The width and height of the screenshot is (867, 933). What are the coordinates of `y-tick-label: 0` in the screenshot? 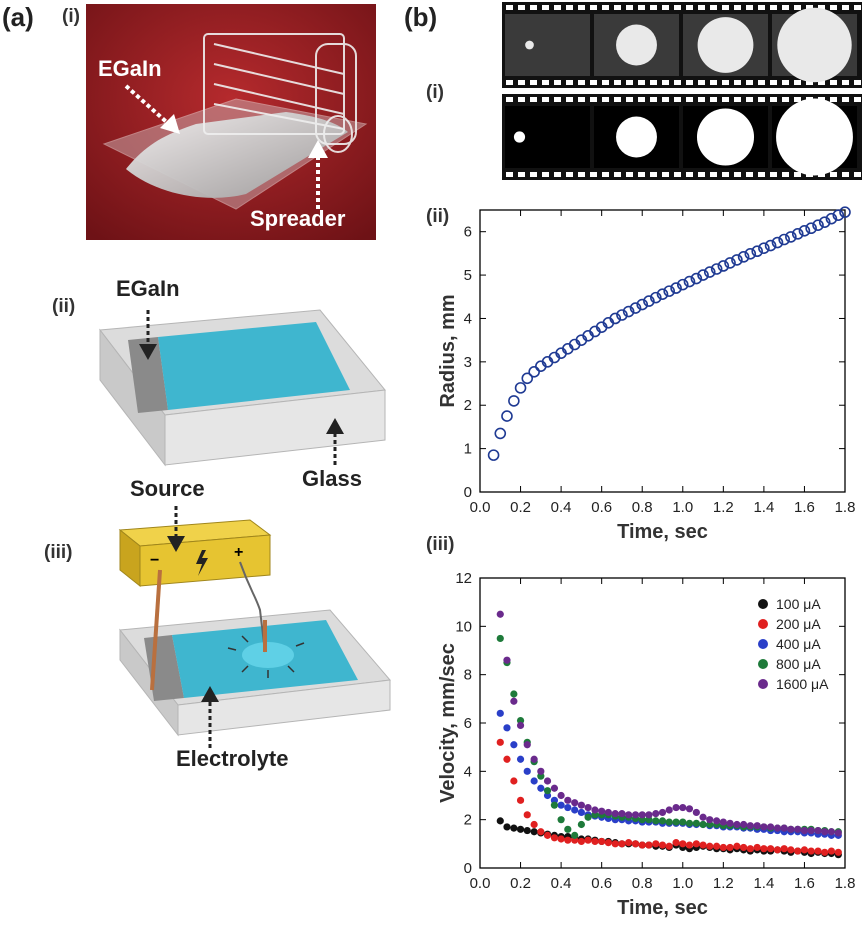 It's located at (468, 492).